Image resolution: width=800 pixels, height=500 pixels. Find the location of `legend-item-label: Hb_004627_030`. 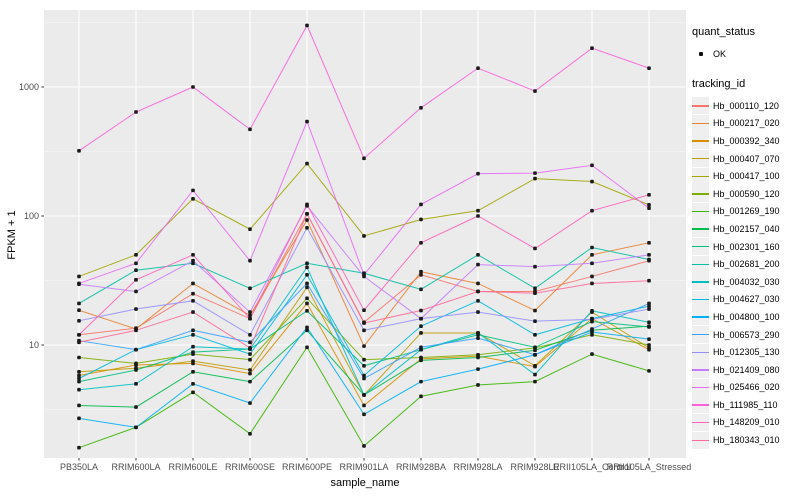

legend-item-label: Hb_004627_030 is located at coordinates (746, 299).